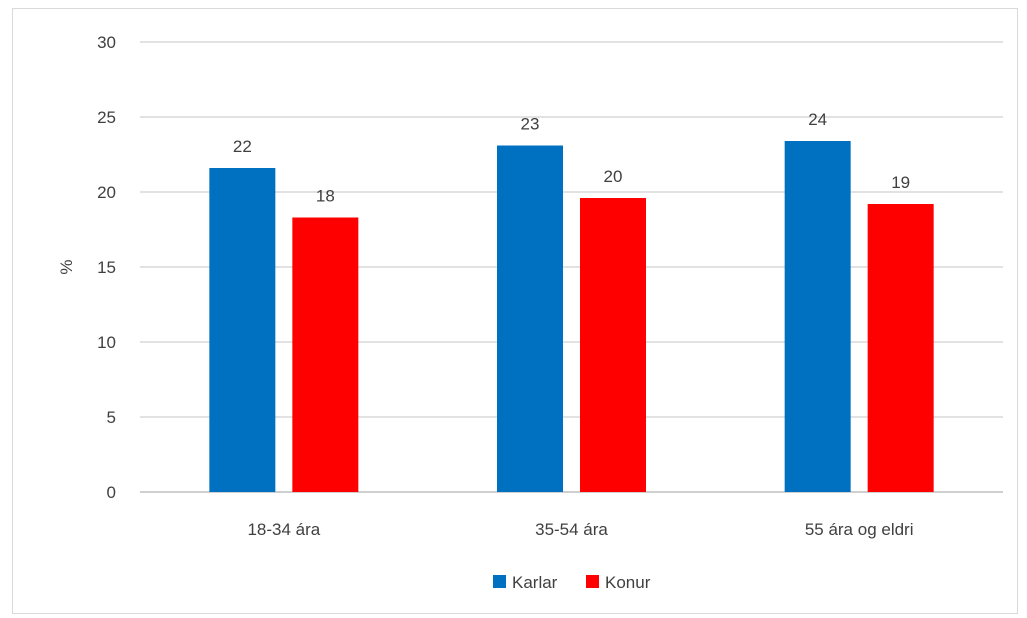 The width and height of the screenshot is (1027, 618). What do you see at coordinates (242, 146) in the screenshot?
I see `data-label: 22` at bounding box center [242, 146].